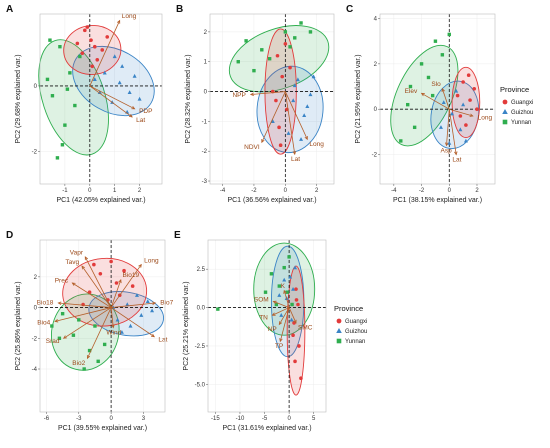  Describe the element at coordinates (271, 200) in the screenshot. I see `x-axis-label: PC1 (36.56% explained var.)` at that location.